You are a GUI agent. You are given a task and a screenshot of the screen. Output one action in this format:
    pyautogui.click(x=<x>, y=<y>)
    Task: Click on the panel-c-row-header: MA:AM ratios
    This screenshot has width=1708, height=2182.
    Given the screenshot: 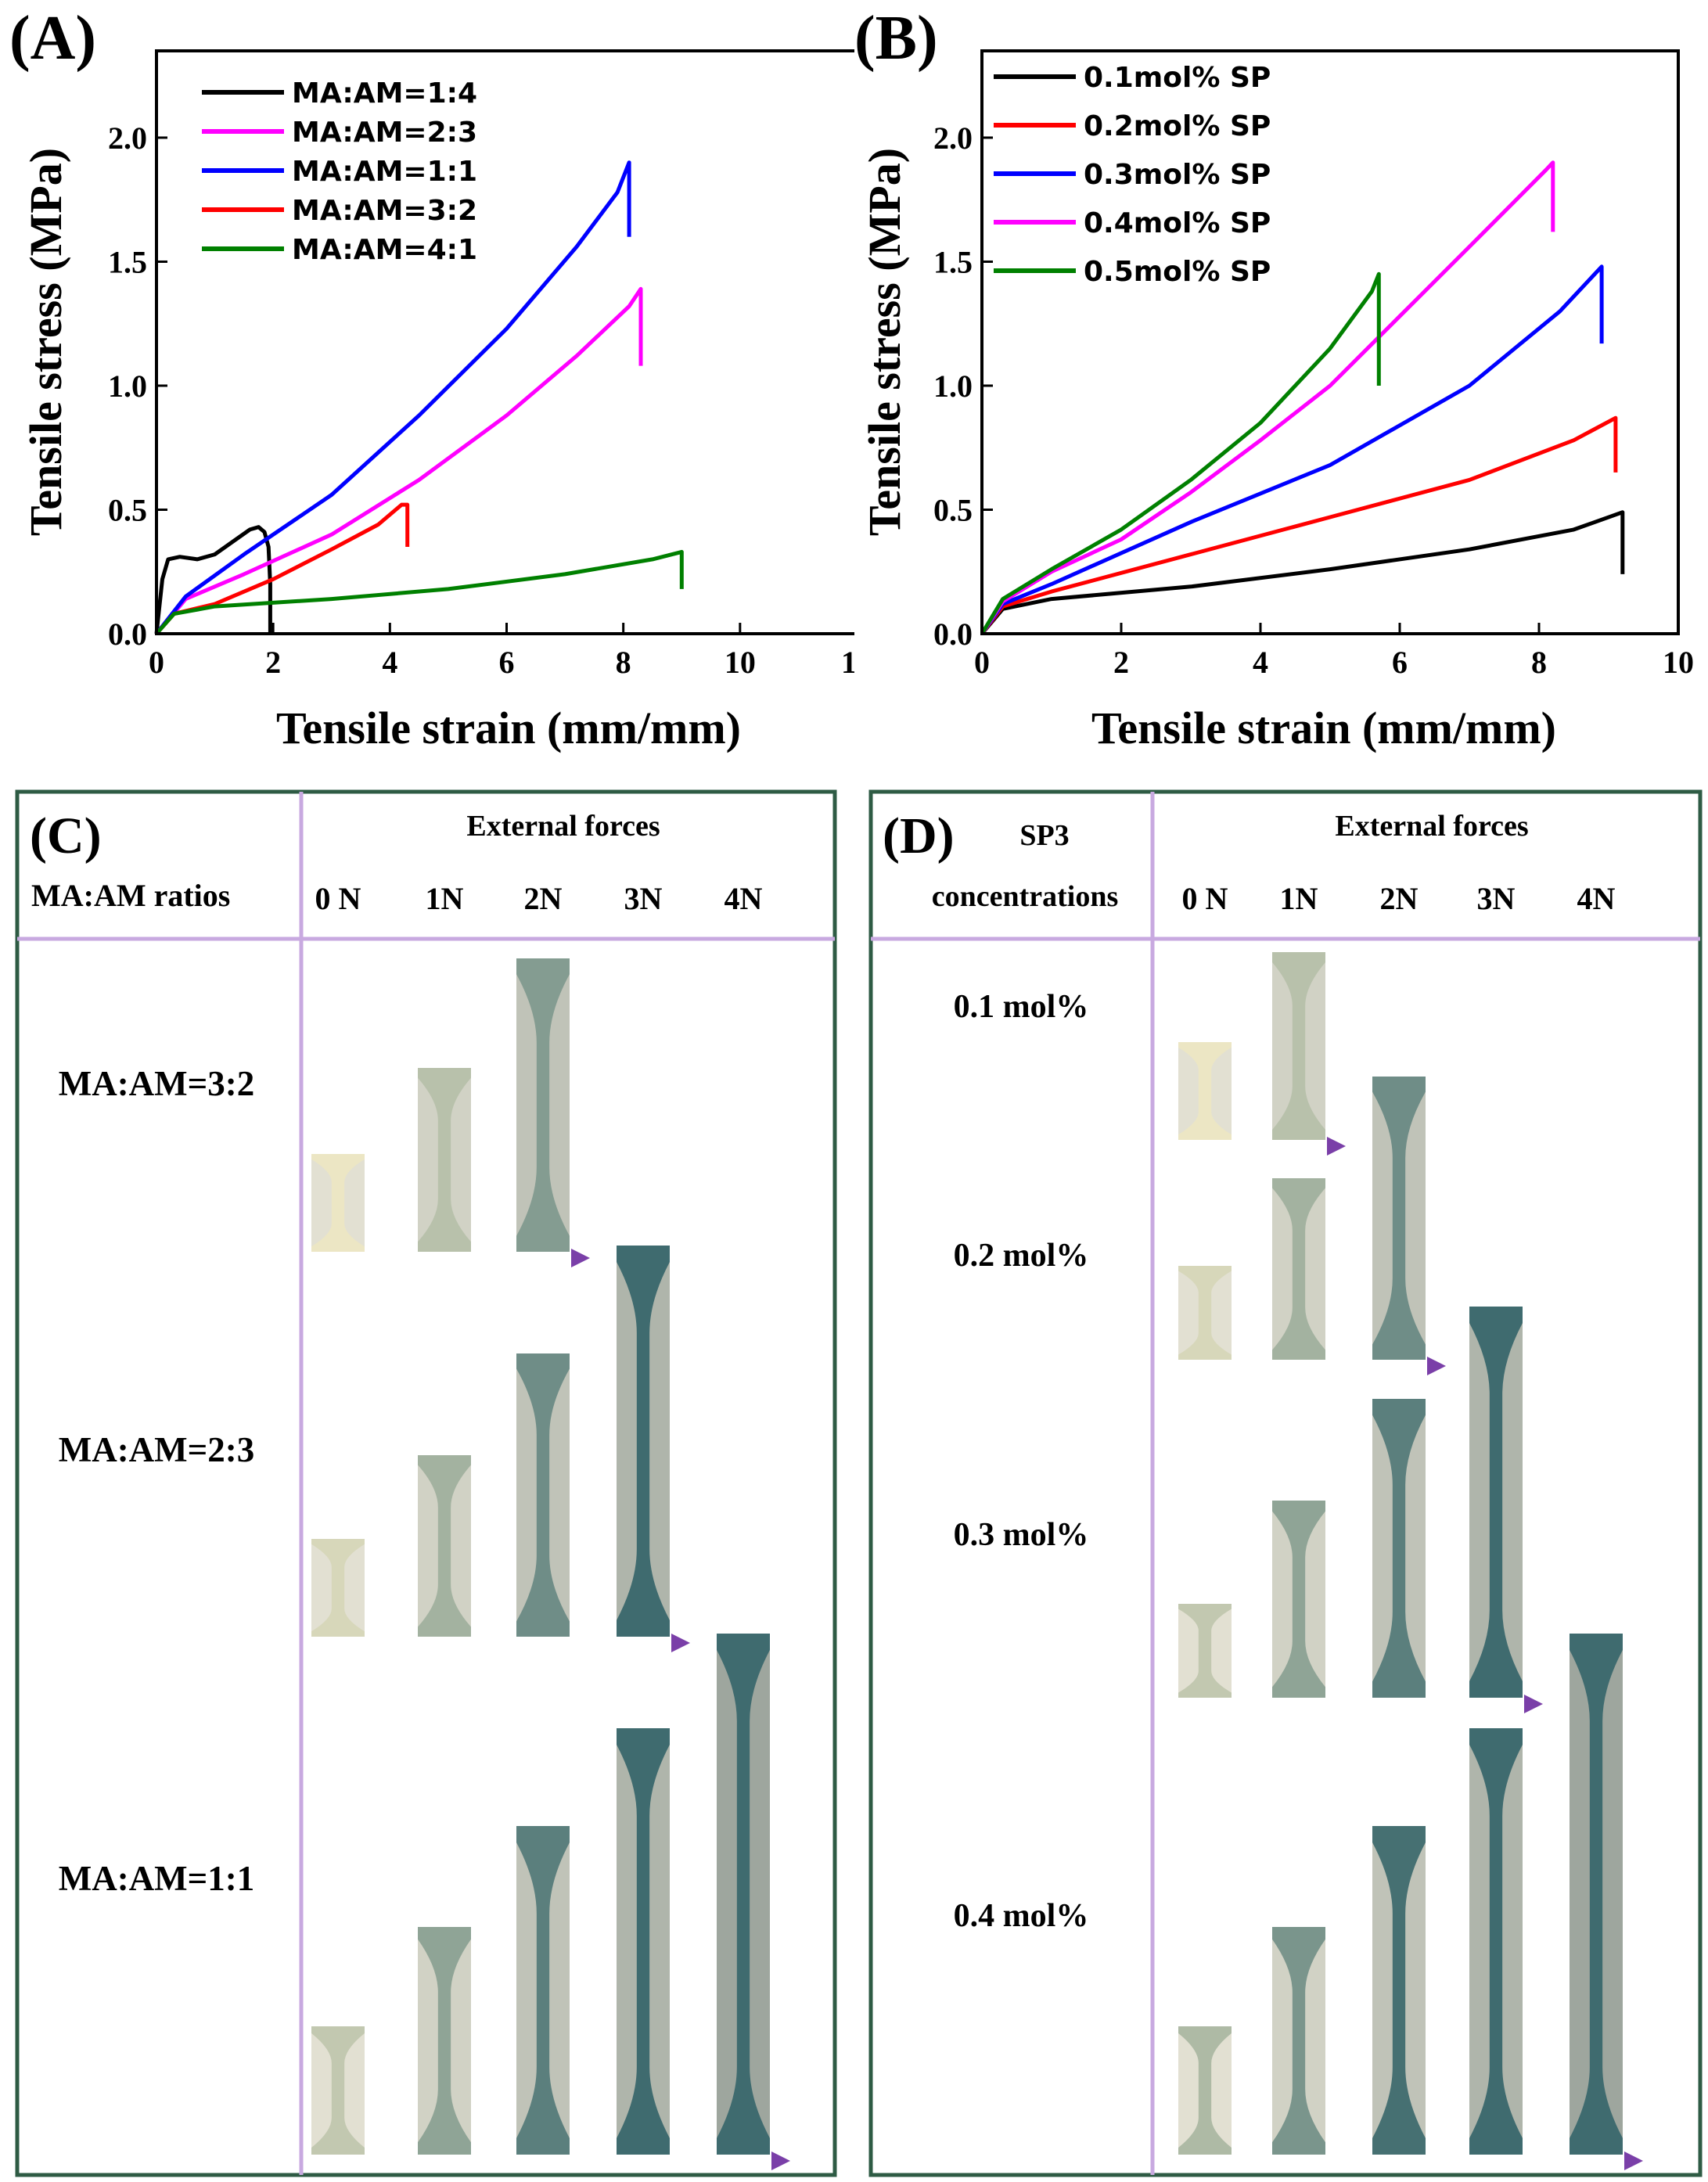 What is the action you would take?
    pyautogui.click(x=131, y=895)
    